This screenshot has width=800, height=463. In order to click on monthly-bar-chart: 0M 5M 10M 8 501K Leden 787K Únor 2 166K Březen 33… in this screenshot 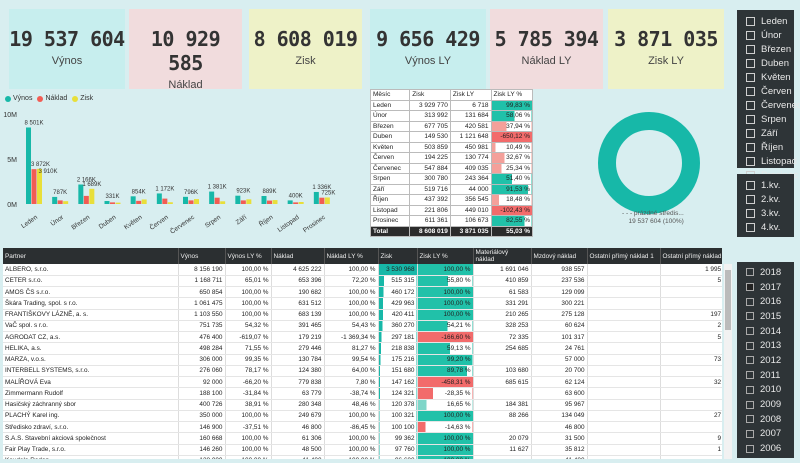, I will do `click(181, 175)`.